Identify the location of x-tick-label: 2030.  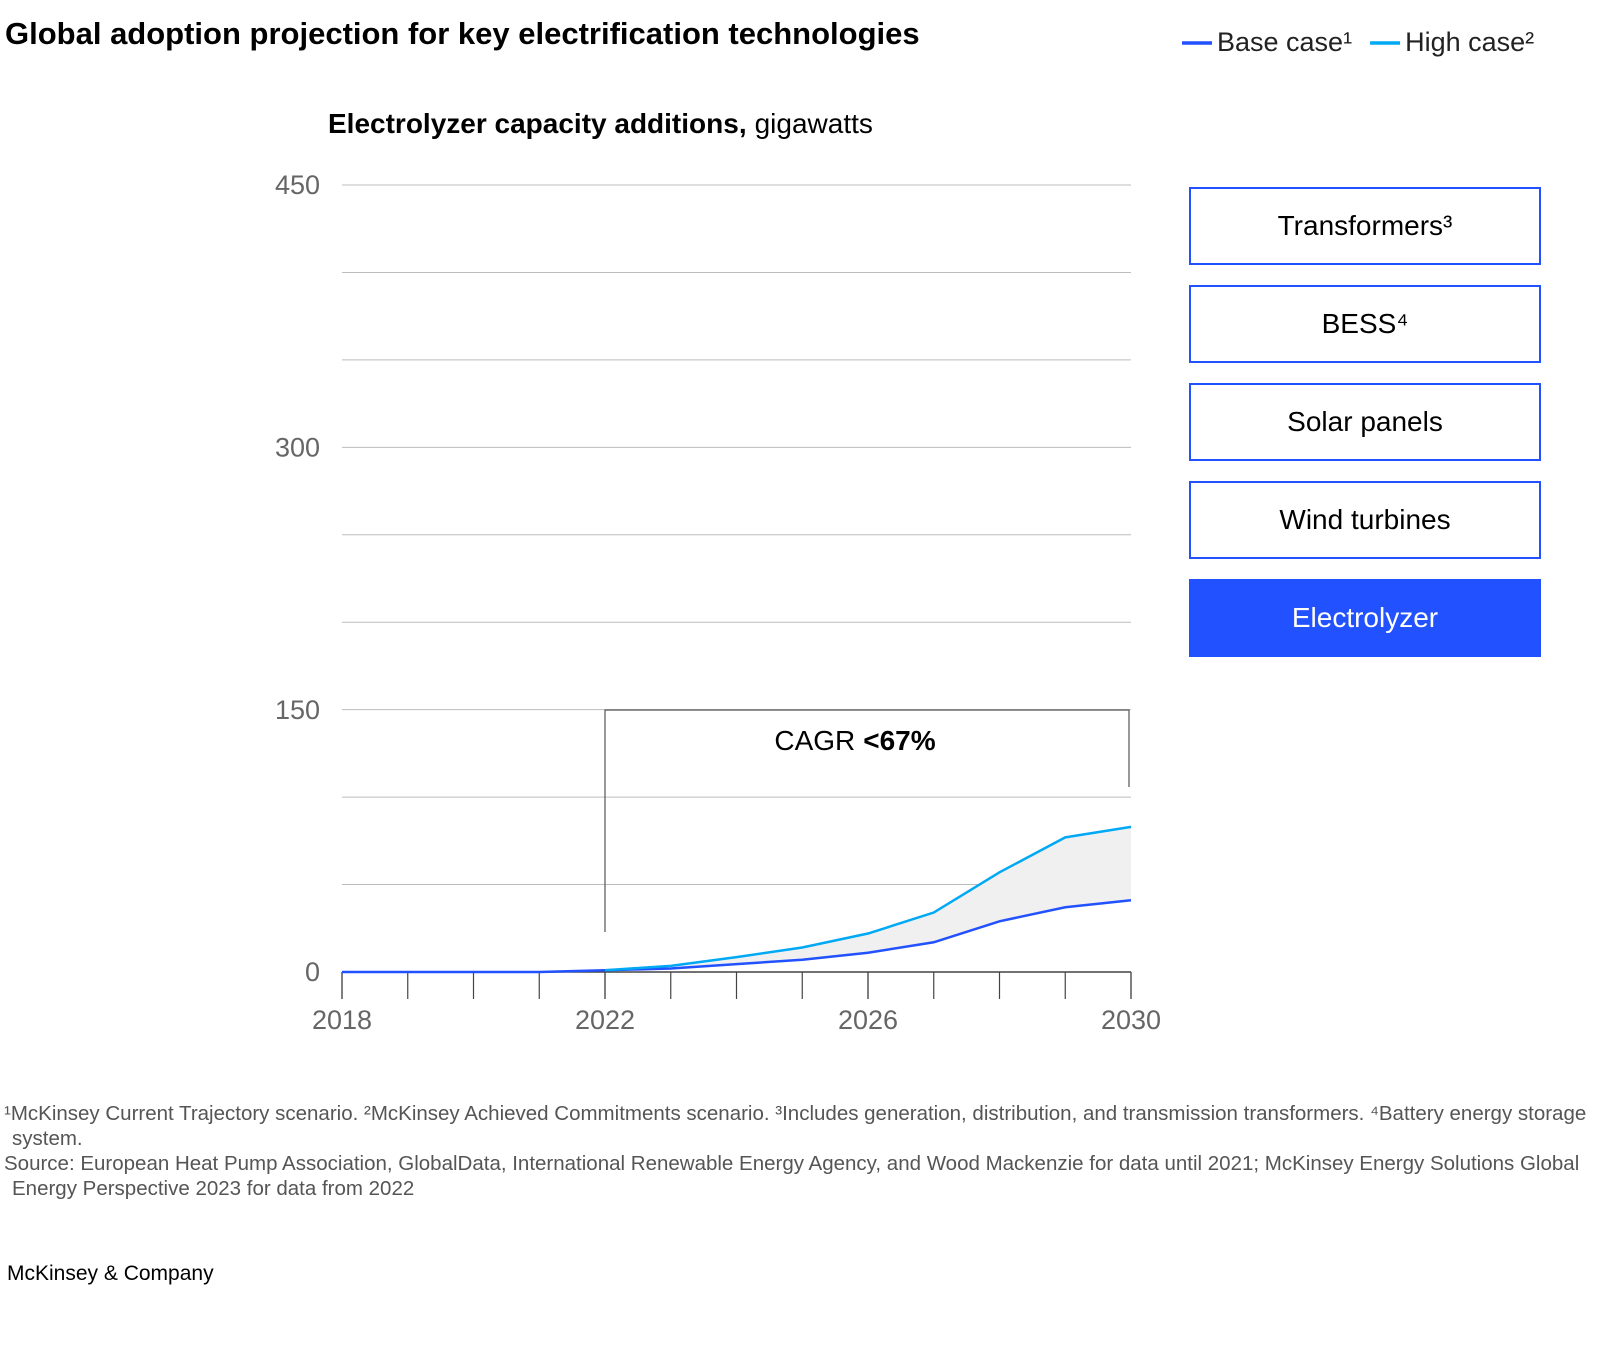
(1131, 1020).